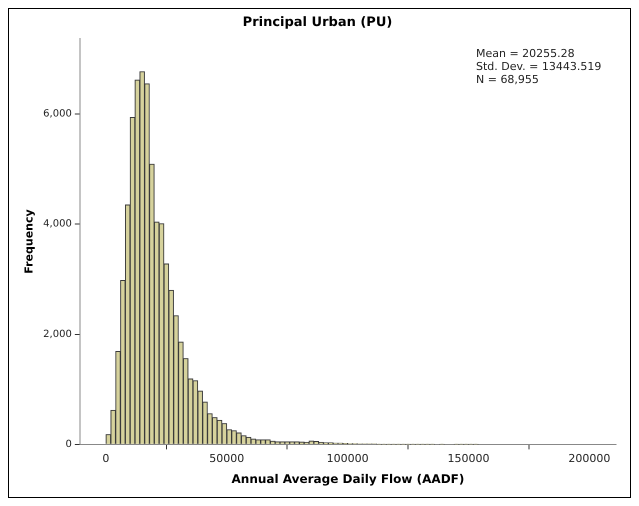 The image size is (639, 506). I want to click on x-axis-title: Annual Average Daily Flow (AADF), so click(347, 479).